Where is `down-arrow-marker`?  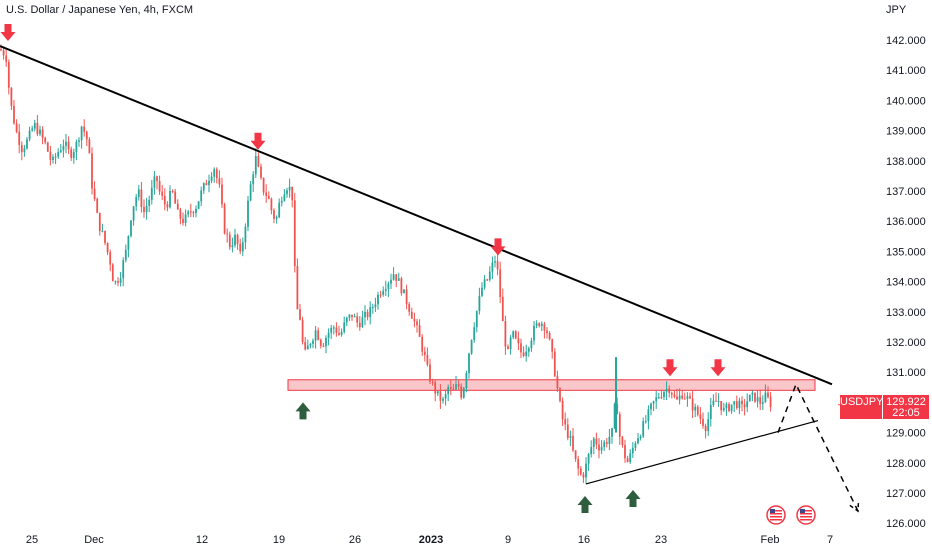 down-arrow-marker is located at coordinates (258, 141).